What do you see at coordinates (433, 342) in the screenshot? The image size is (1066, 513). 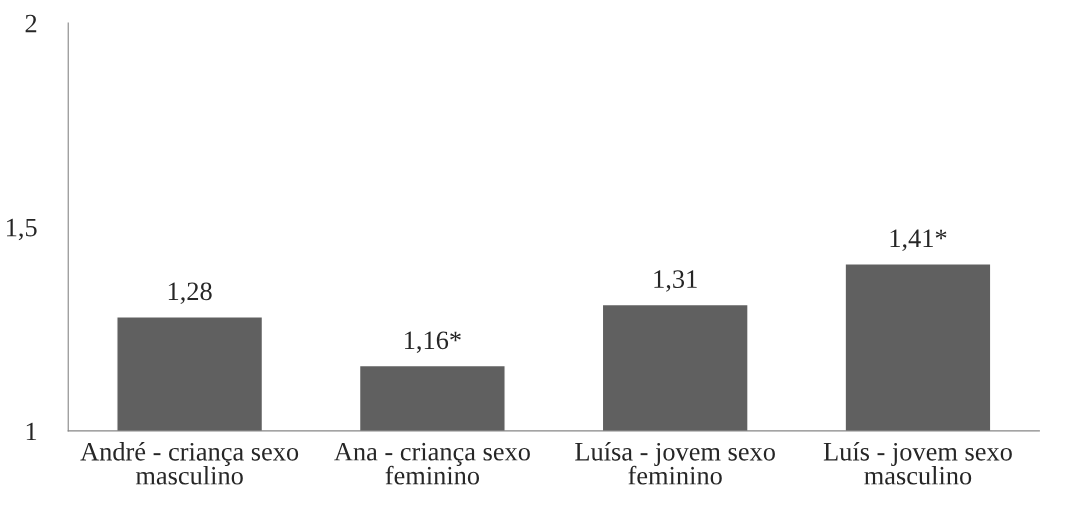 I see `data-label: 1,16*` at bounding box center [433, 342].